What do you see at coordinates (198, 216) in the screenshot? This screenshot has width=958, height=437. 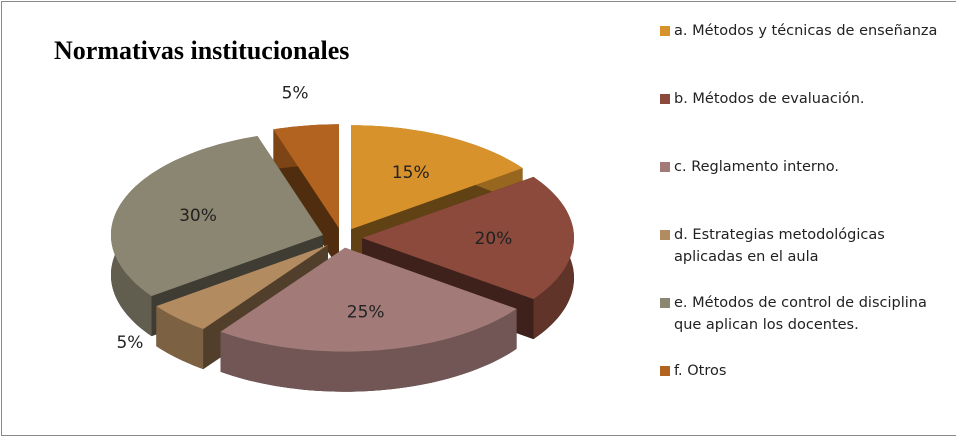 I see `data-label: 30%` at bounding box center [198, 216].